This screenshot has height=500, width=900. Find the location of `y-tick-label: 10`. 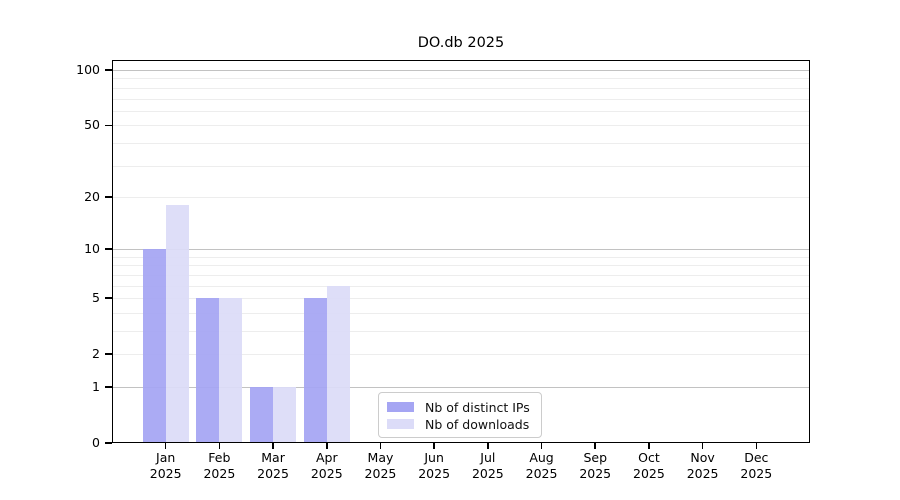

y-tick-label: 10 is located at coordinates (92, 249).